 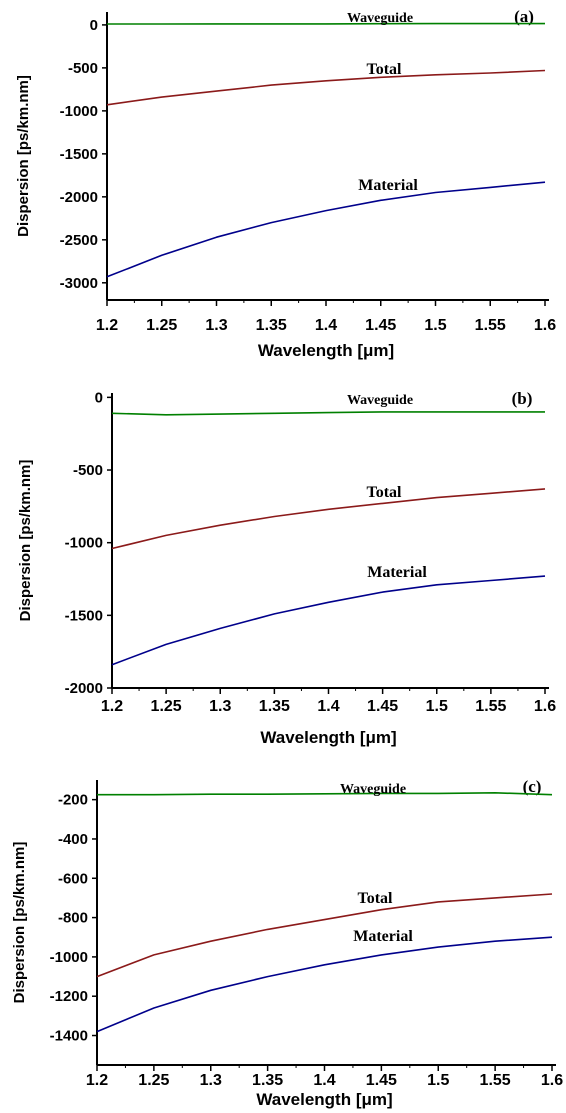 What do you see at coordinates (73, 878) in the screenshot?
I see `y-tick-label: -600` at bounding box center [73, 878].